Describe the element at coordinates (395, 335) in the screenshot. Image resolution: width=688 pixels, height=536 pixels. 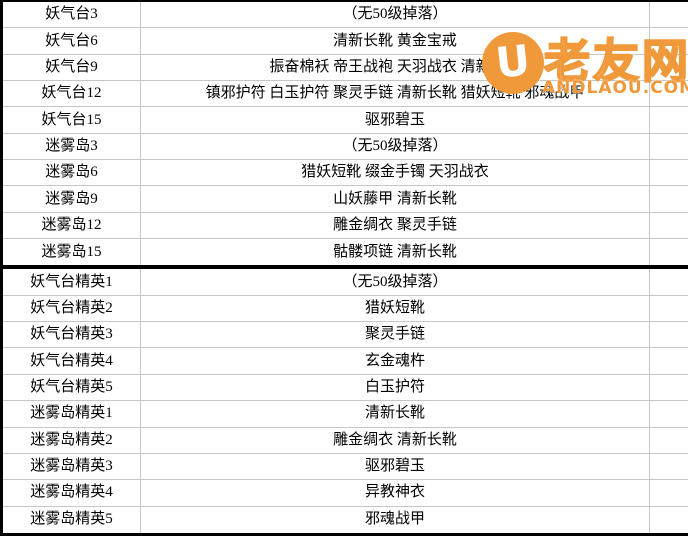
I see `drops-cell: 聚灵手链` at that location.